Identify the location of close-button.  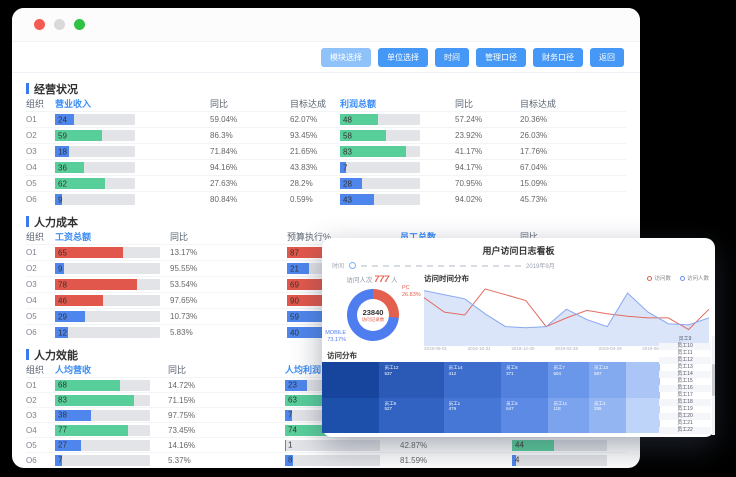
(39, 24).